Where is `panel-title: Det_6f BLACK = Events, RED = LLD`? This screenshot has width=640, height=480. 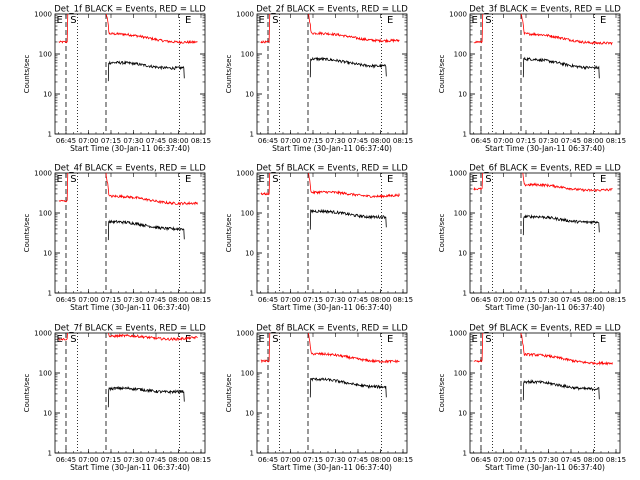
panel-title: Det_6f BLACK = Events, RED = LLD is located at coordinates (545, 169).